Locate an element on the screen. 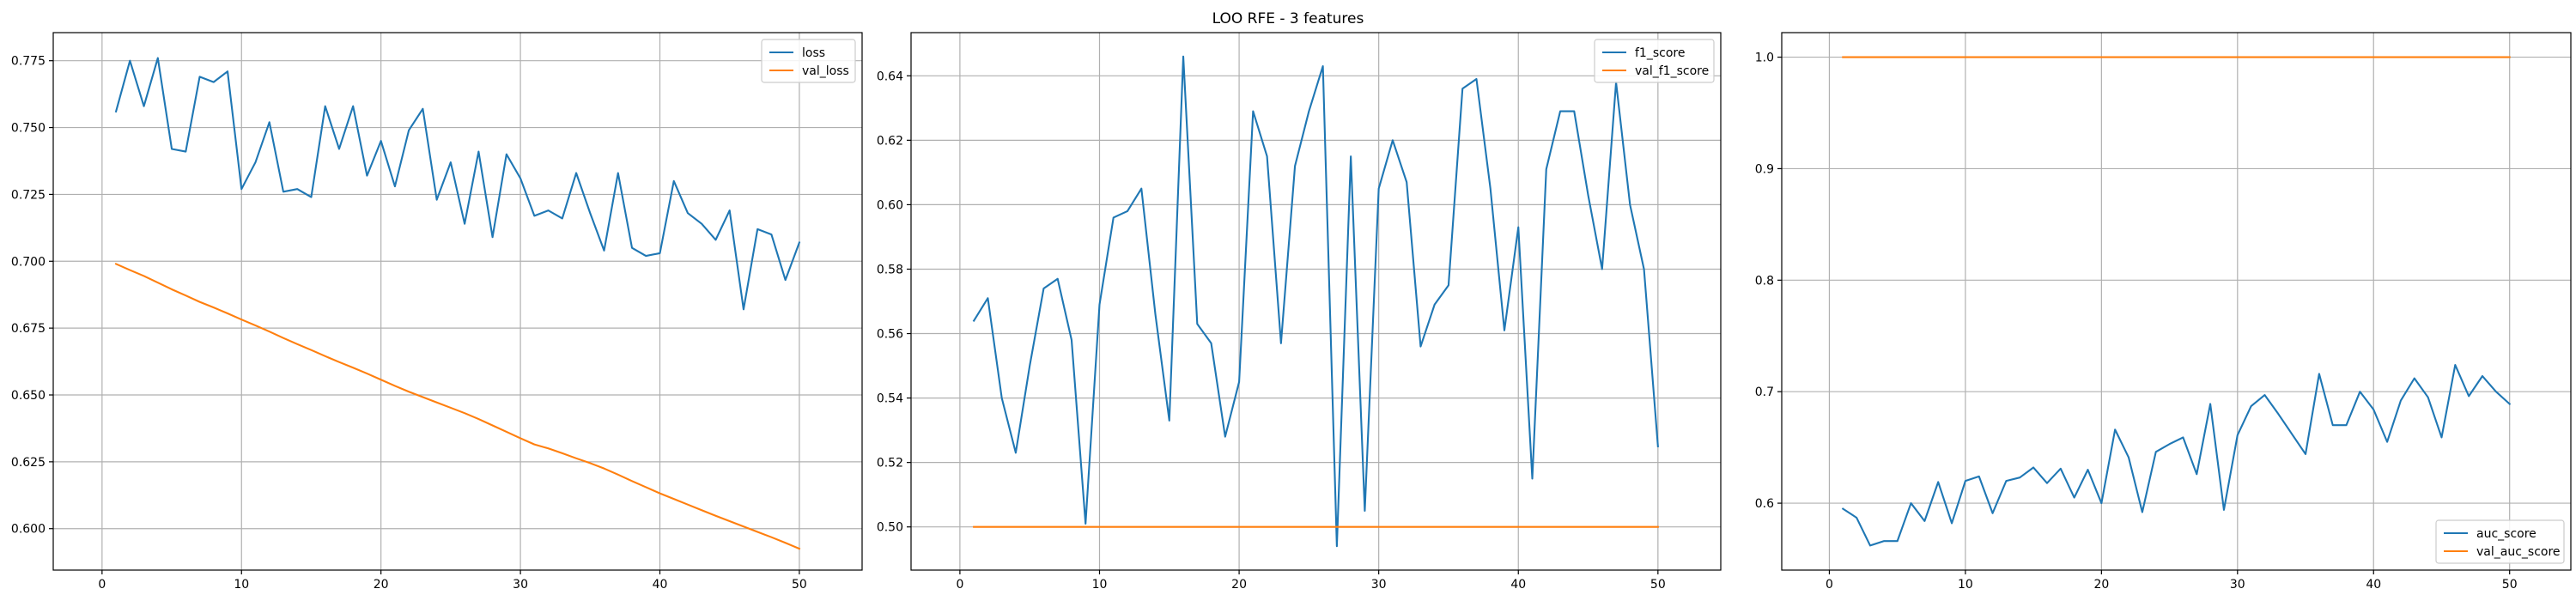  y-tick-label: 0.54 is located at coordinates (890, 399).